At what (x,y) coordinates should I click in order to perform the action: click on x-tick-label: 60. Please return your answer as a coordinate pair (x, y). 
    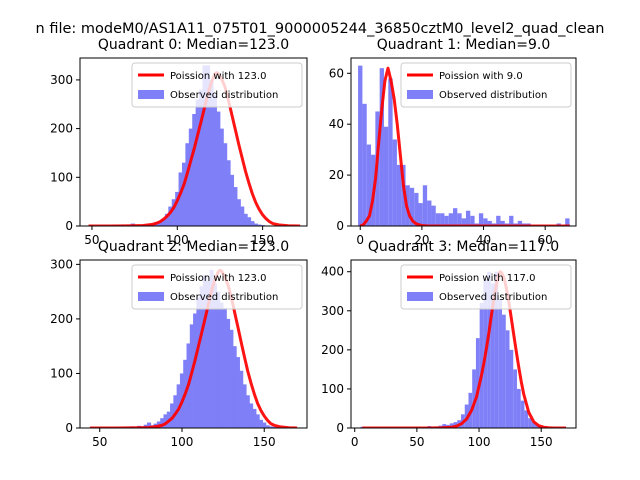
    Looking at the image, I should click on (545, 240).